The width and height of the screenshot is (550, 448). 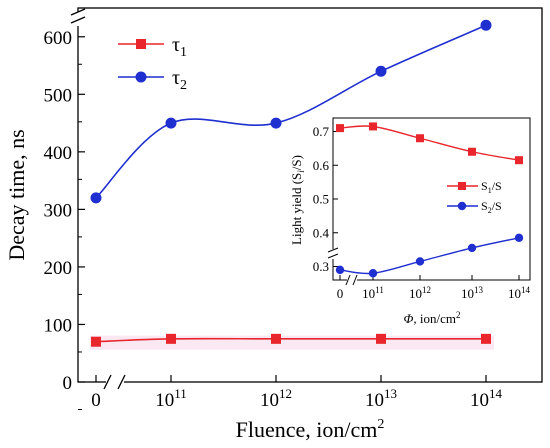 I want to click on legend-tau1-marker, so click(x=141, y=44).